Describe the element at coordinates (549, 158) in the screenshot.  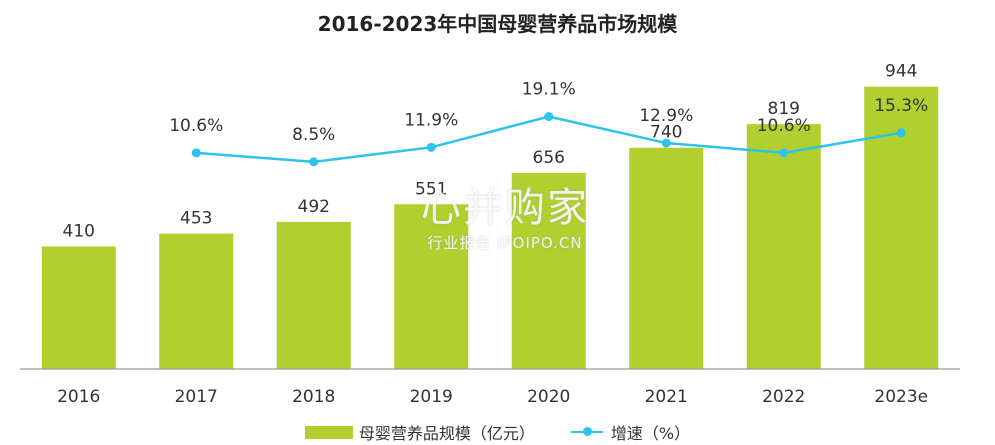
I see `bar-value-label: 656` at that location.